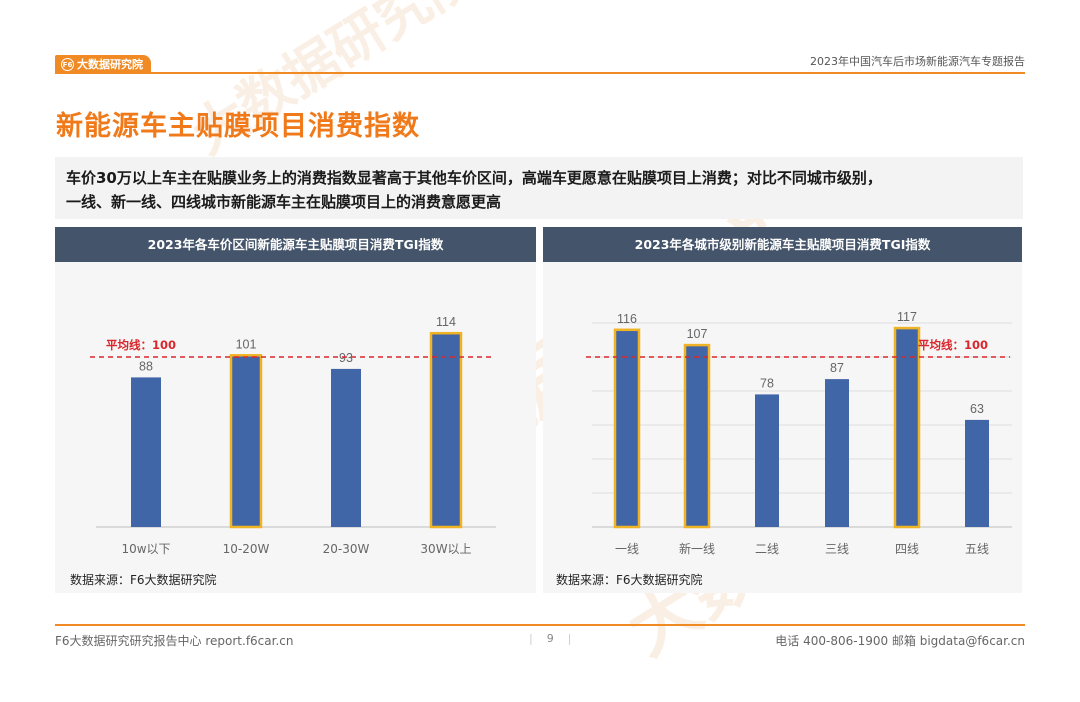 The image size is (1080, 702). Describe the element at coordinates (977, 409) in the screenshot. I see `data-label: 63` at that location.